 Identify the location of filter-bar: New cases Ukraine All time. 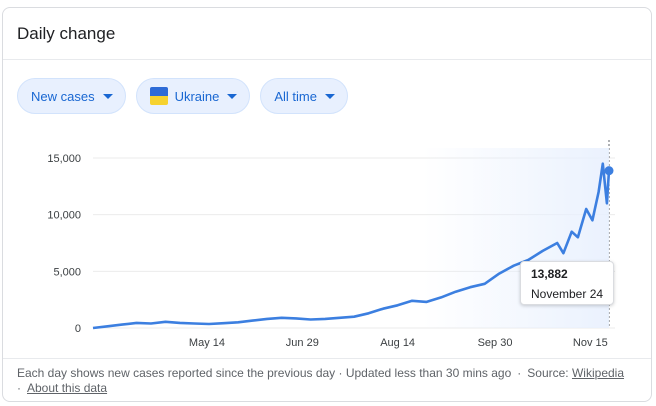
(182, 96).